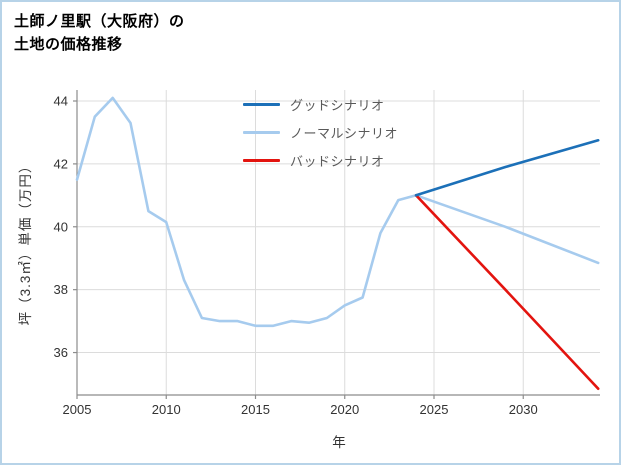 Image resolution: width=621 pixels, height=465 pixels. What do you see at coordinates (523, 409) in the screenshot?
I see `x-tick-label: 2030` at bounding box center [523, 409].